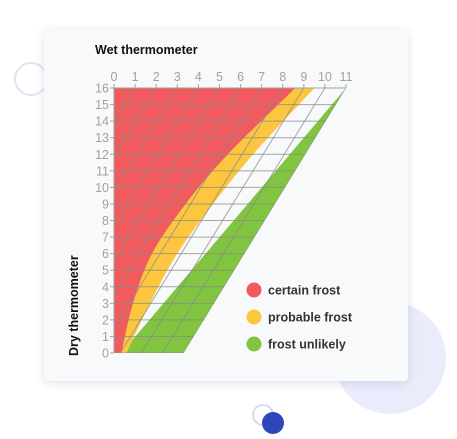 The width and height of the screenshot is (457, 439). I want to click on x-tick-label: 3, so click(177, 77).